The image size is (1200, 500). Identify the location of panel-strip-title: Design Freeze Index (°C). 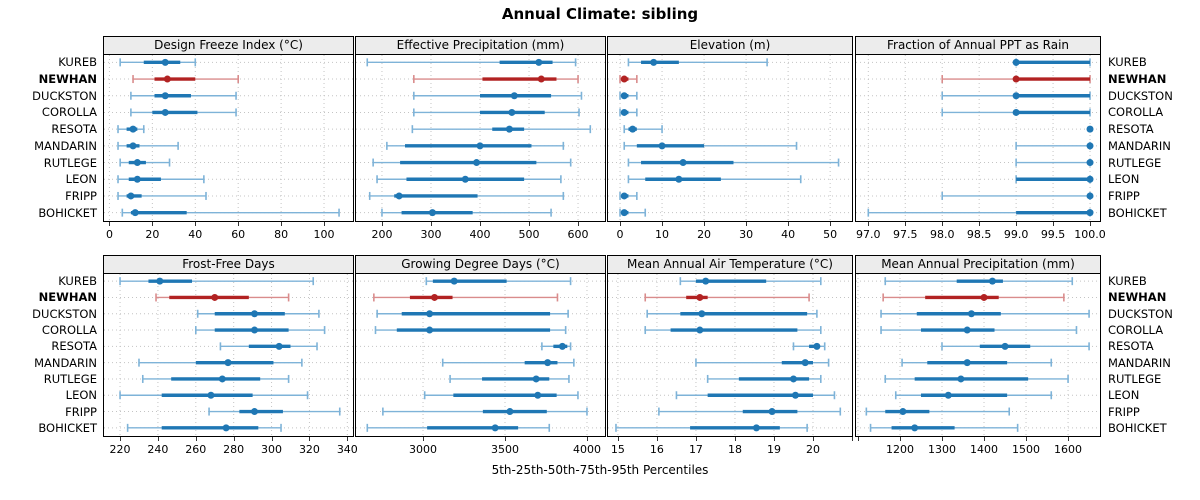
(228, 45).